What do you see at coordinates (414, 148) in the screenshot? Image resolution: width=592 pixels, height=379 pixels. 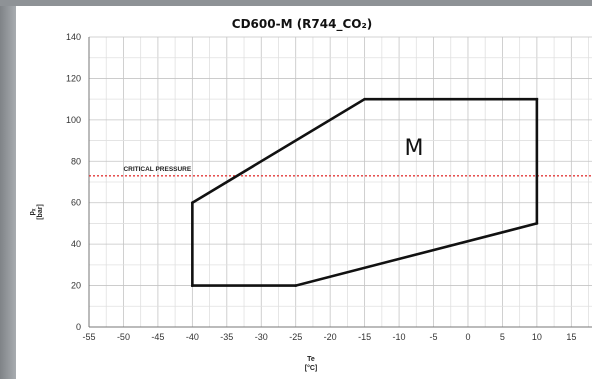 I see `region-label-m: M` at bounding box center [414, 148].